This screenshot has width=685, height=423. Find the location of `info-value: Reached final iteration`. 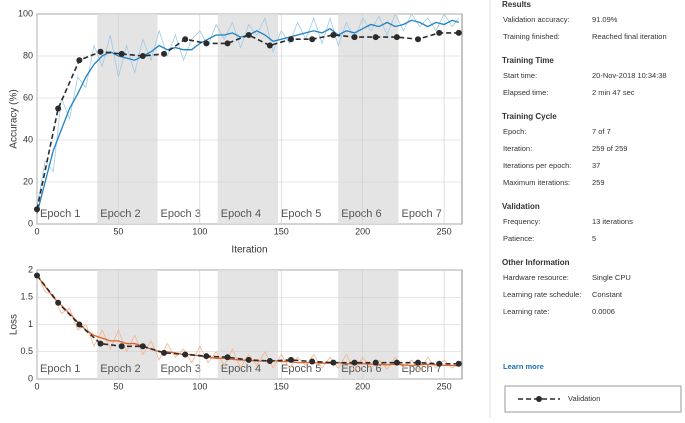

info-value: Reached final iteration is located at coordinates (629, 36).